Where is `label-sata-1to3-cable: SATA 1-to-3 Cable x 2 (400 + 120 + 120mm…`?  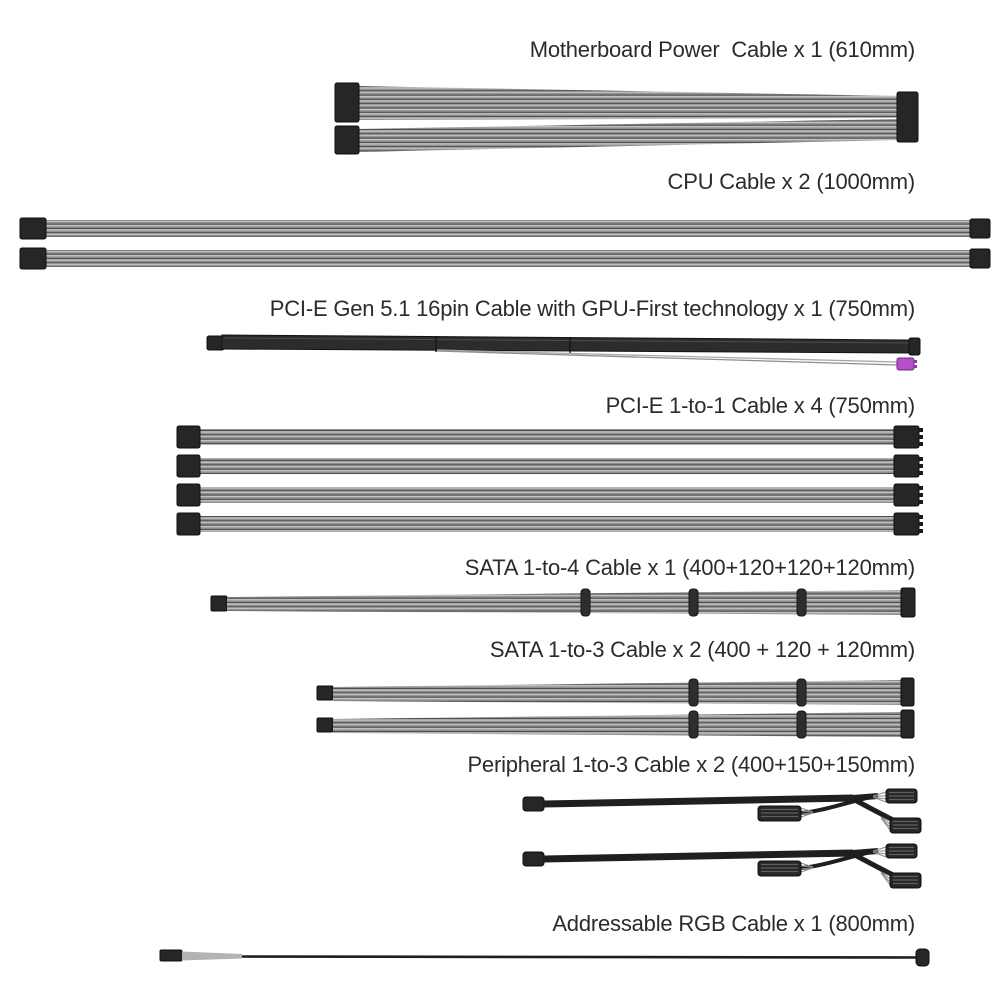
label-sata-1to3-cable: SATA 1-to-3 Cable x 2 (400 + 120 + 120mm… is located at coordinates (702, 649).